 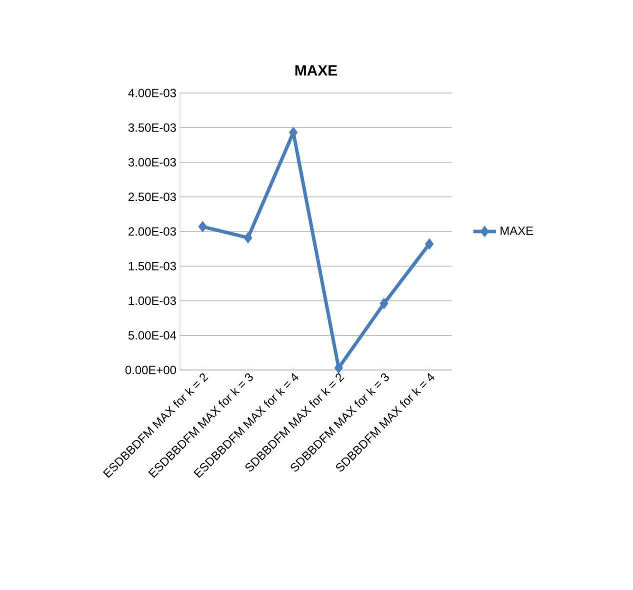 What do you see at coordinates (152, 93) in the screenshot?
I see `y-tick-label: 4.00E-03` at bounding box center [152, 93].